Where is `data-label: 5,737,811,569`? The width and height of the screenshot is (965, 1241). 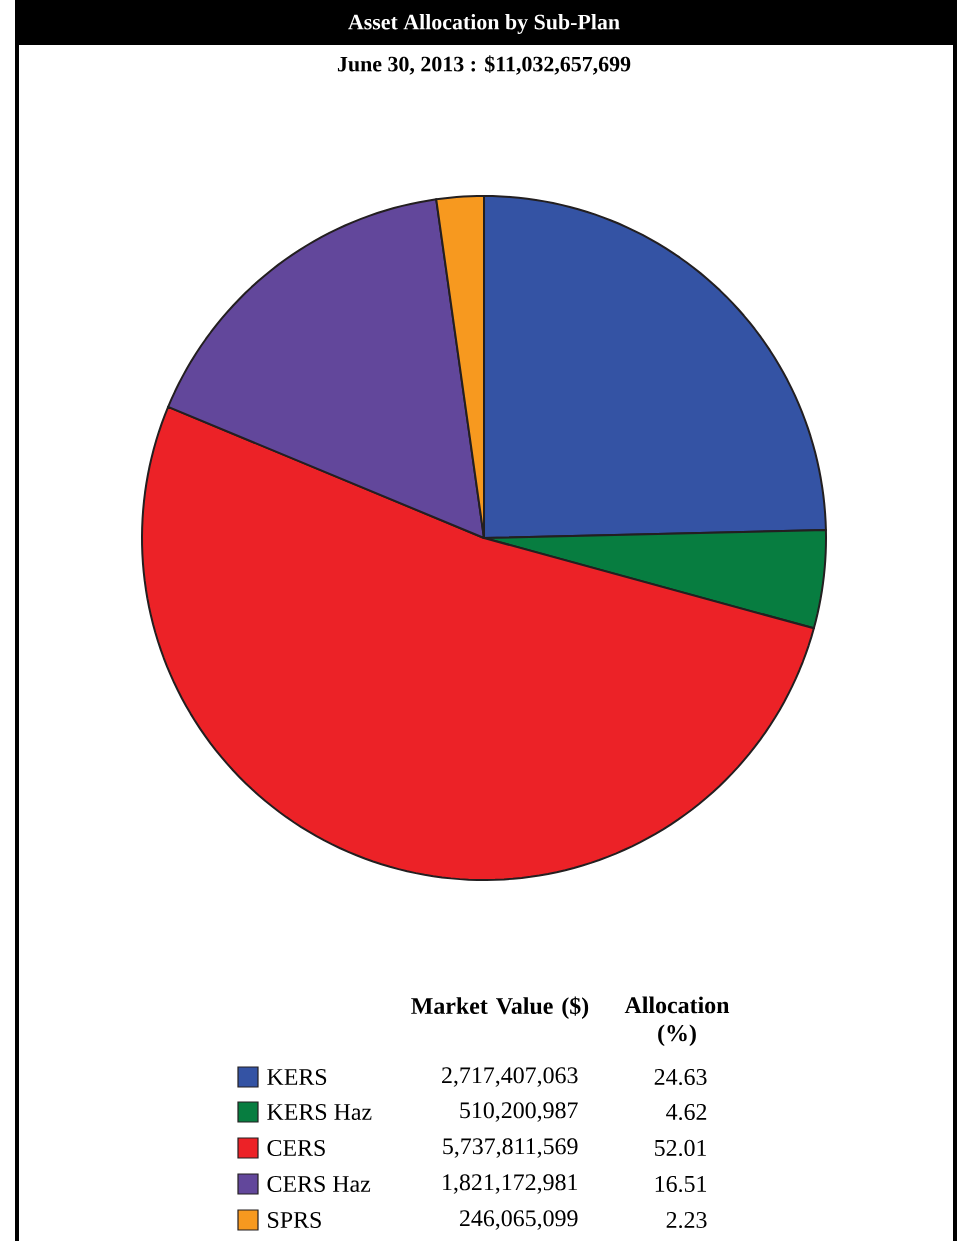
data-label: 5,737,811,569 is located at coordinates (510, 1148).